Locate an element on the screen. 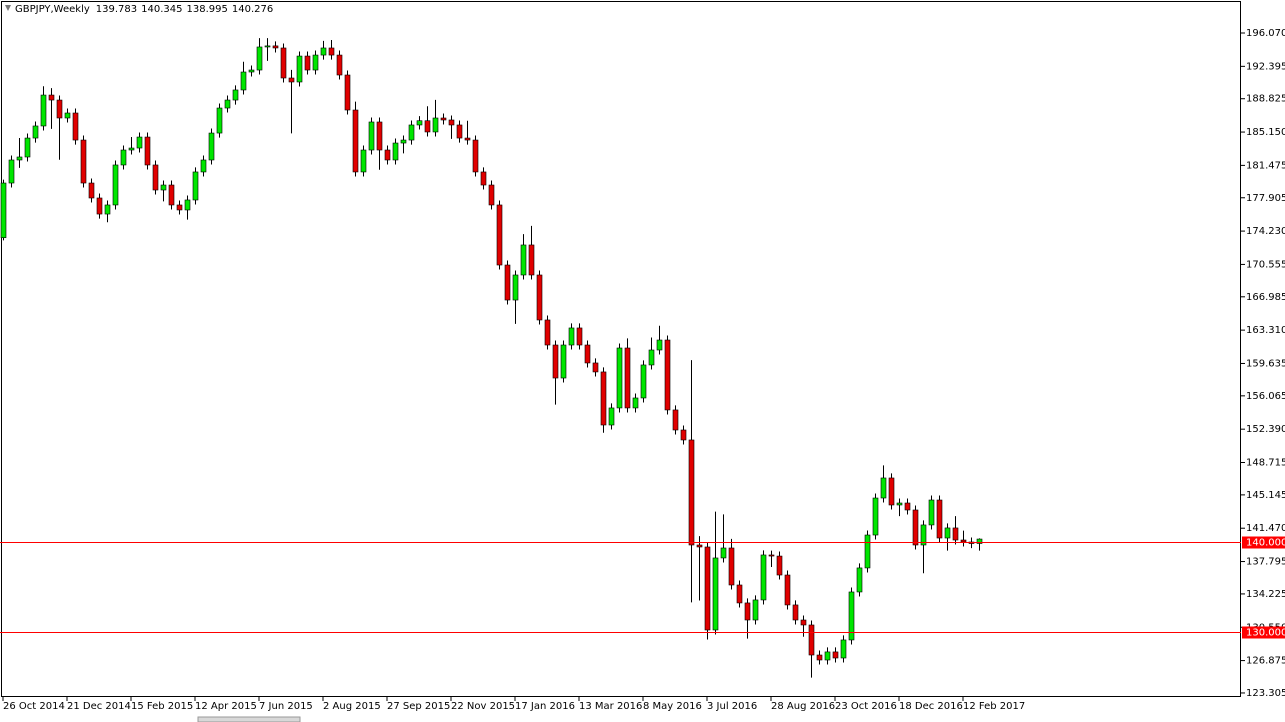 This screenshot has height=722, width=1285. x-tick-label: 23 Oct 2016 is located at coordinates (866, 706).